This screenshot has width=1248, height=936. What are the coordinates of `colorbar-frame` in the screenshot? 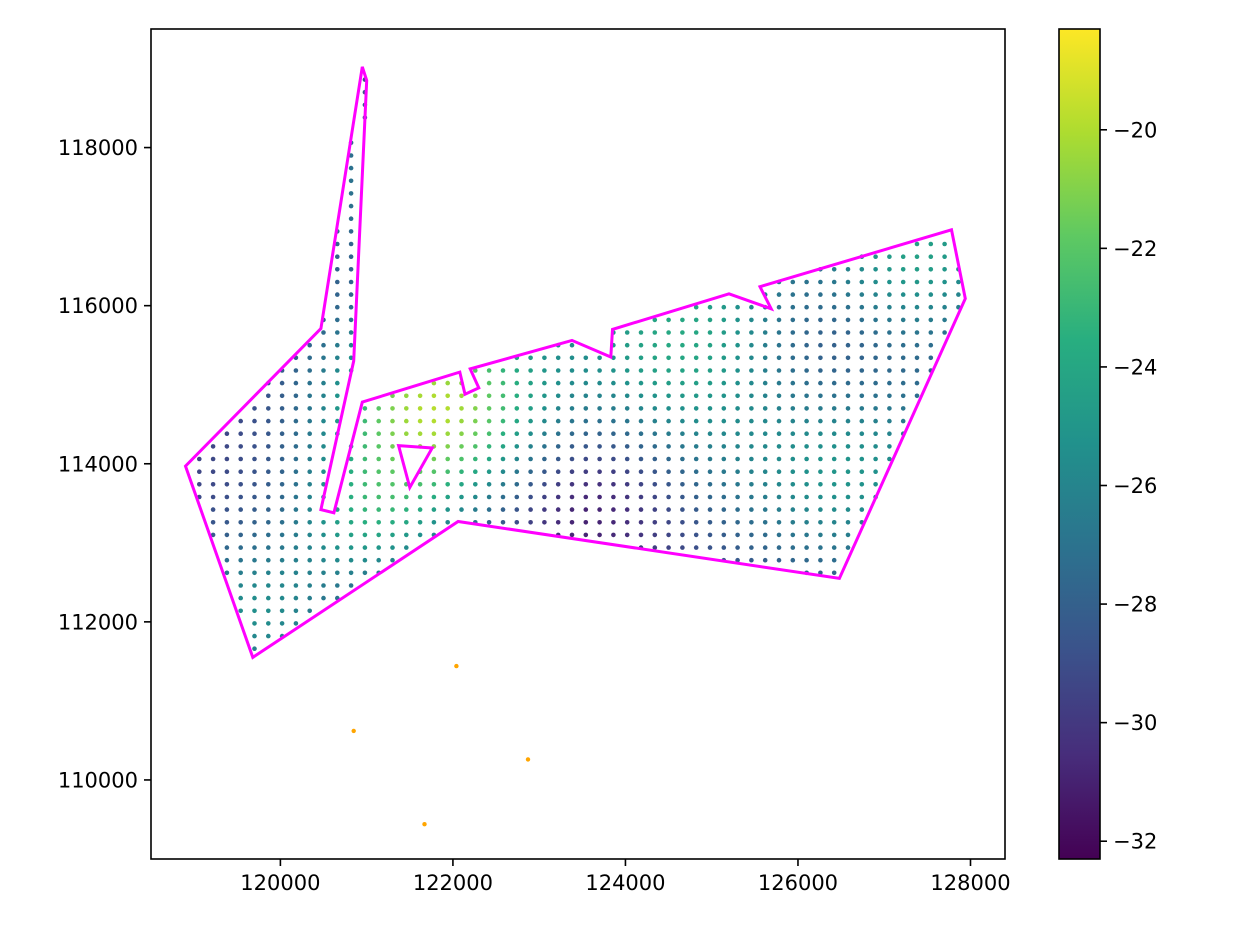 It's located at (1079, 444).